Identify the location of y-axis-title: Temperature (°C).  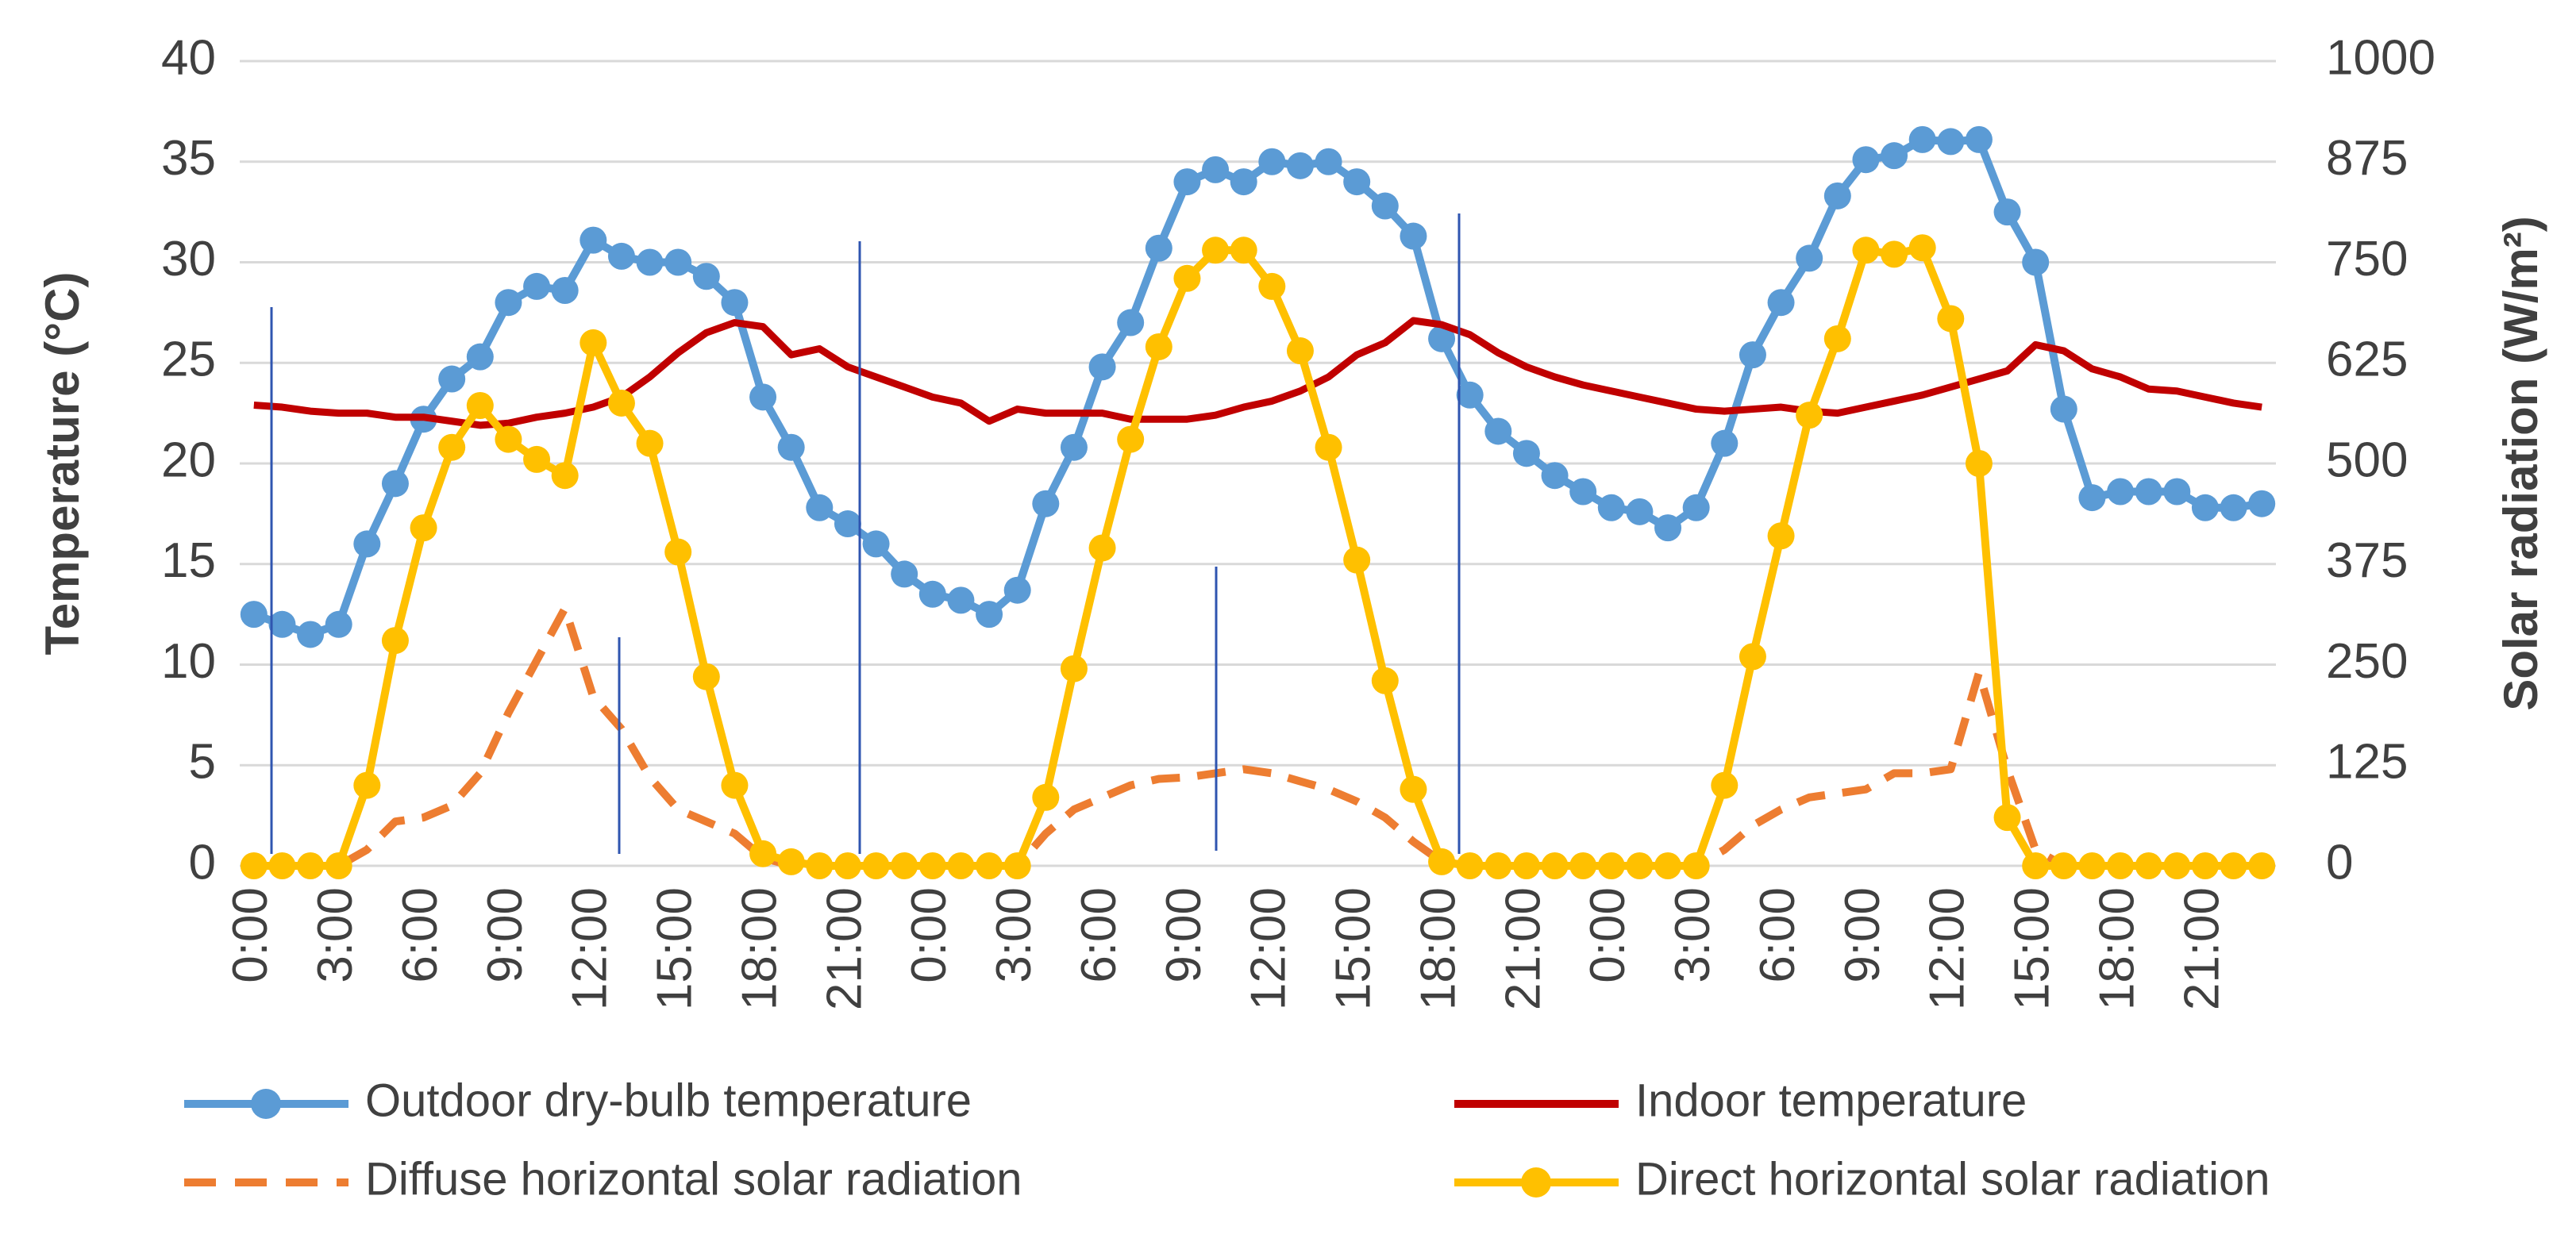
(62, 464).